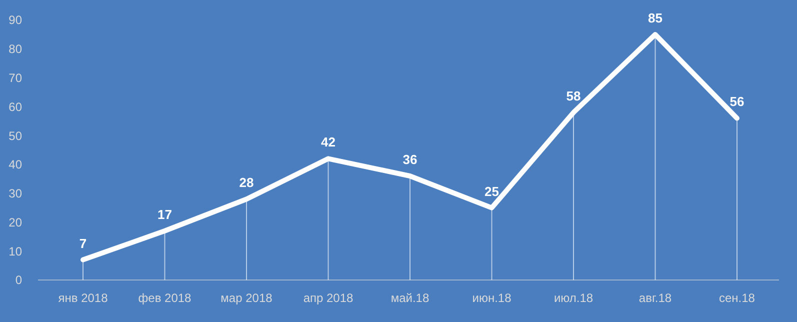 The width and height of the screenshot is (797, 322). I want to click on data-label: 28, so click(246, 182).